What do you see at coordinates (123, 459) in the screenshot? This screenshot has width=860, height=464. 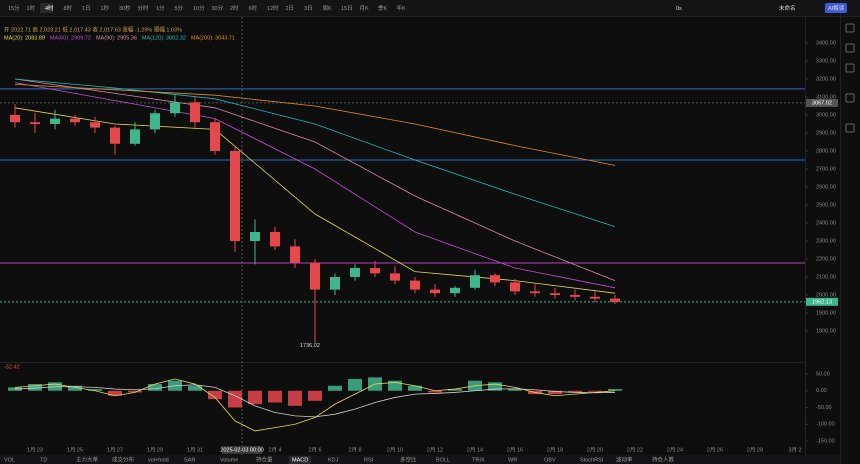 I see `indicator-tab: 成交分布` at bounding box center [123, 459].